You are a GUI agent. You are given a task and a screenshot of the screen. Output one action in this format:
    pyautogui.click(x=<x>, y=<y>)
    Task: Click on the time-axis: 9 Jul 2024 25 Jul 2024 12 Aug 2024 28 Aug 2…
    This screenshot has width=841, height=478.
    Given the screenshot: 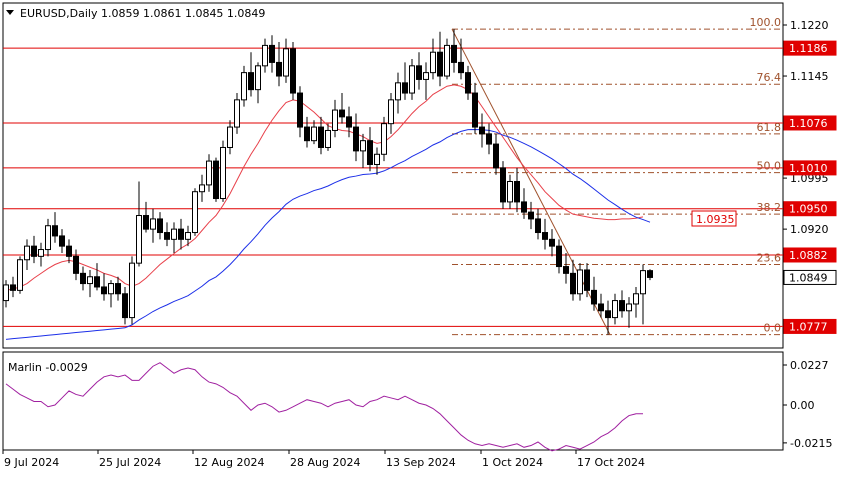 What is the action you would take?
    pyautogui.click(x=323, y=459)
    